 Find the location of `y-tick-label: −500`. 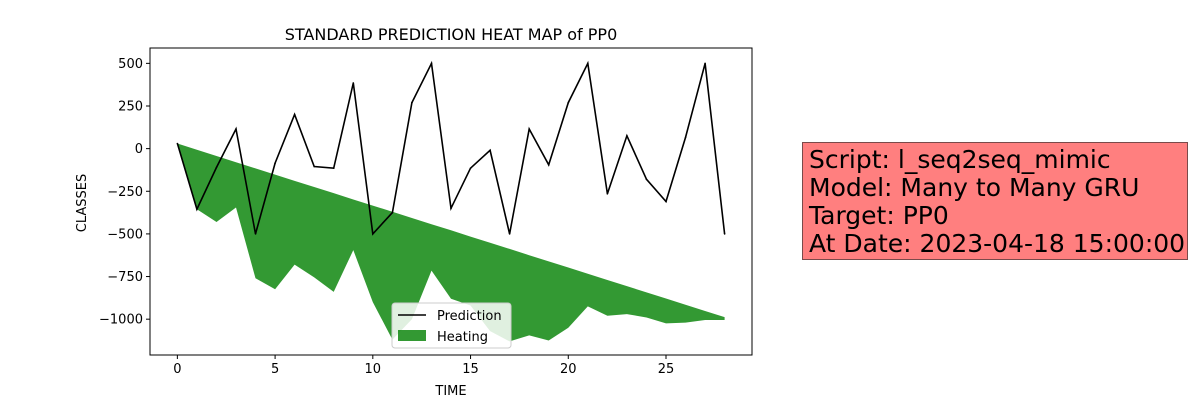

y-tick-label: −500 is located at coordinates (125, 234).